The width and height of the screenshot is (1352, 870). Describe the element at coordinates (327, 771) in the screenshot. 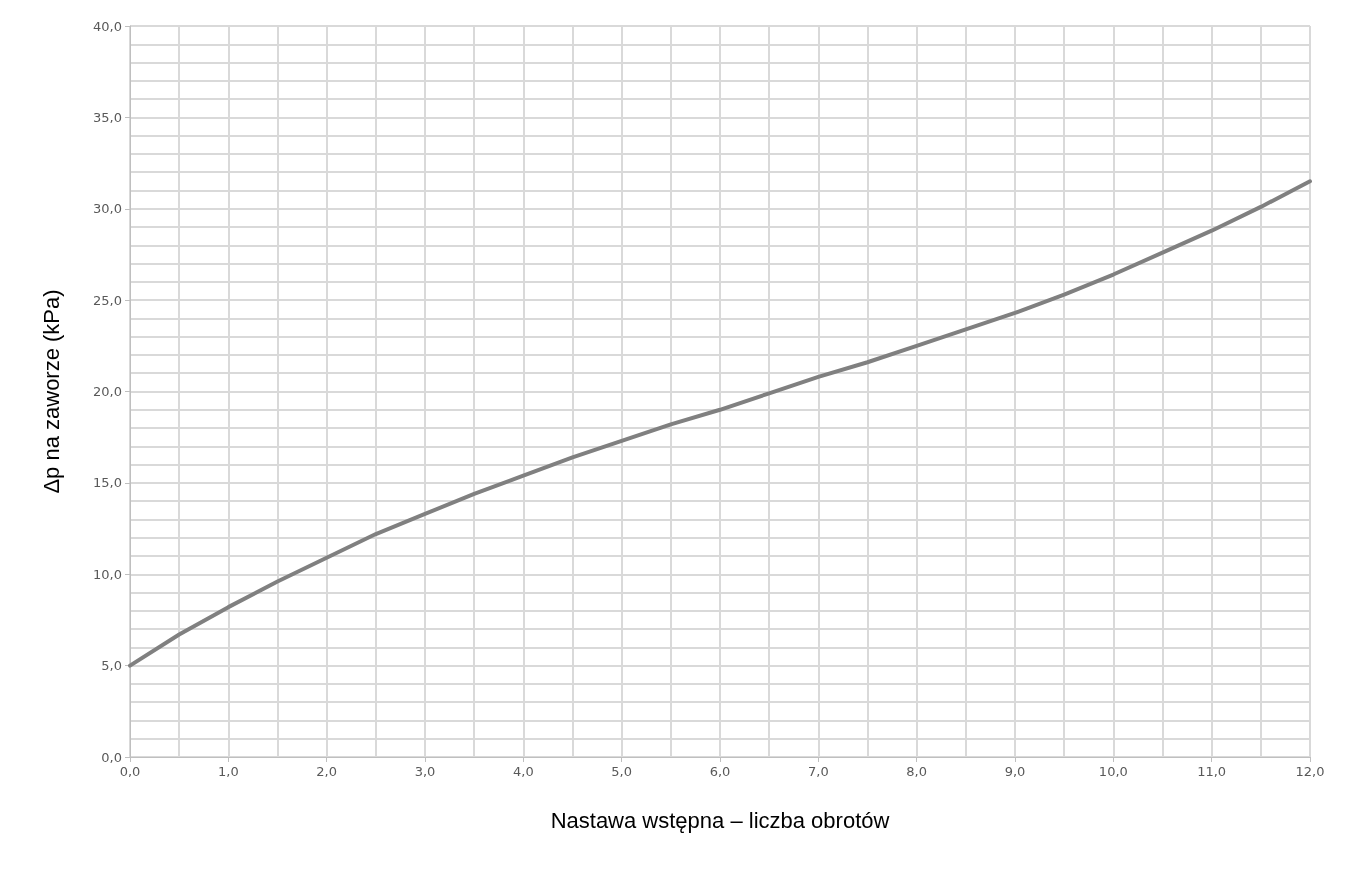

I see `x-tick-label: 2,0` at that location.